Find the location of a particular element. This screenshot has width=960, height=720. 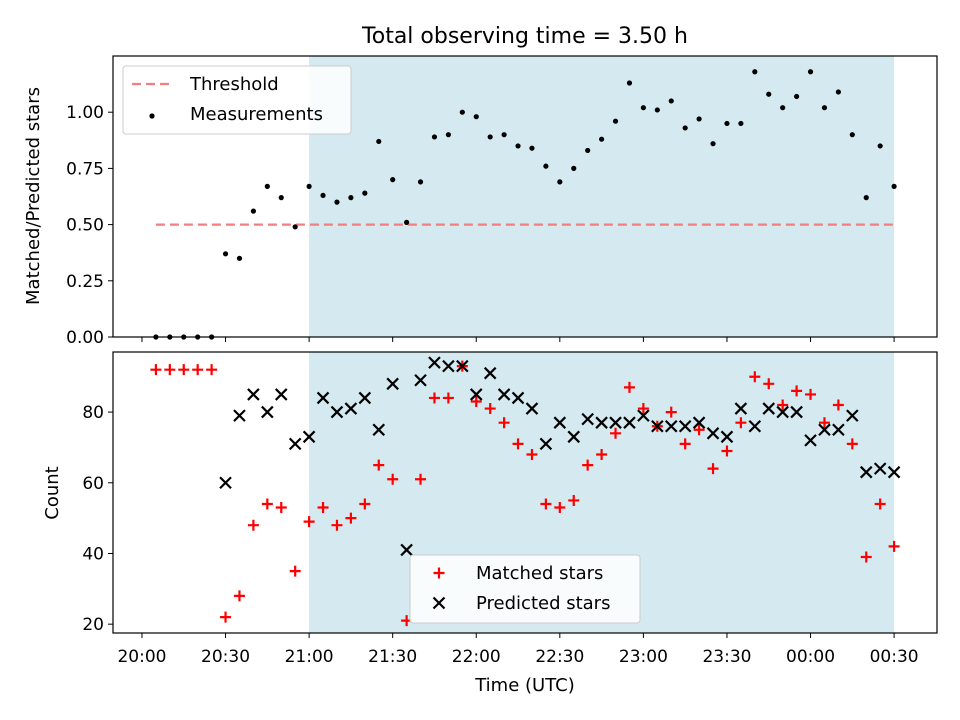

y-tick-label: 0.25 is located at coordinates (85, 282).